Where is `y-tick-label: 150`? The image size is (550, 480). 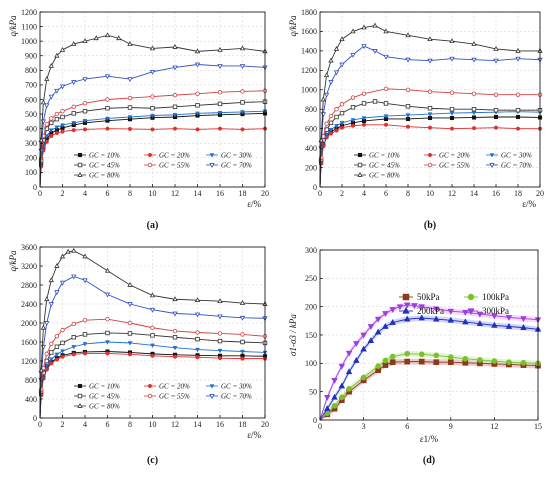 y-tick-label: 150 is located at coordinates (311, 335).